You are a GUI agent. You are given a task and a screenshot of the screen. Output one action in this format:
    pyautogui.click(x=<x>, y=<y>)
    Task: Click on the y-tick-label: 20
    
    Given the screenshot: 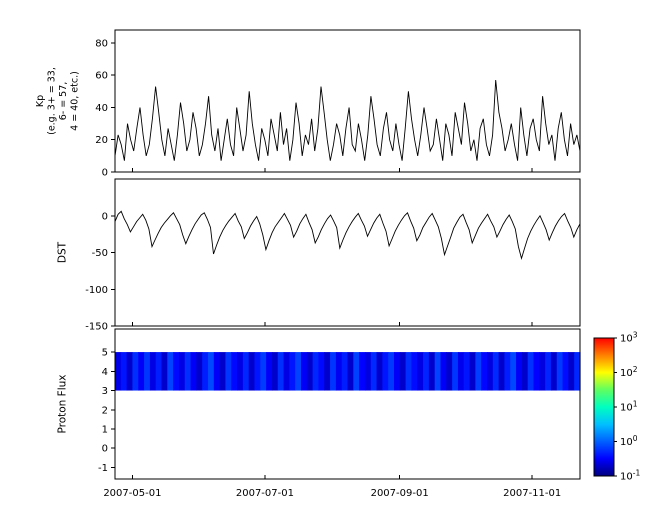 What is the action you would take?
    pyautogui.click(x=101, y=140)
    